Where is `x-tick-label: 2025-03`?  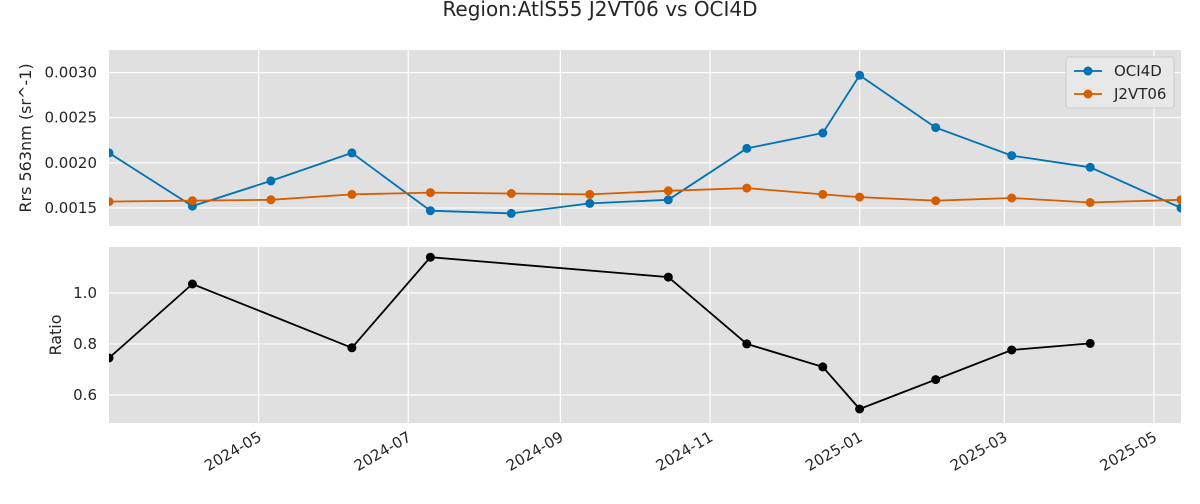
x-tick-label: 2025-03 is located at coordinates (978, 451).